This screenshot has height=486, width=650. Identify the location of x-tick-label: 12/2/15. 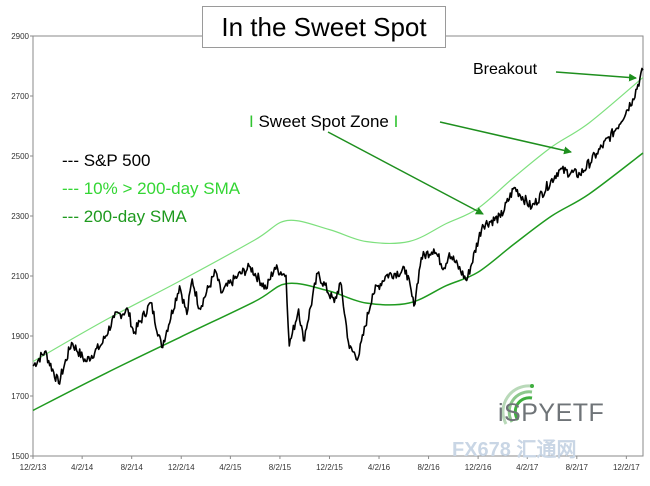
(329, 467).